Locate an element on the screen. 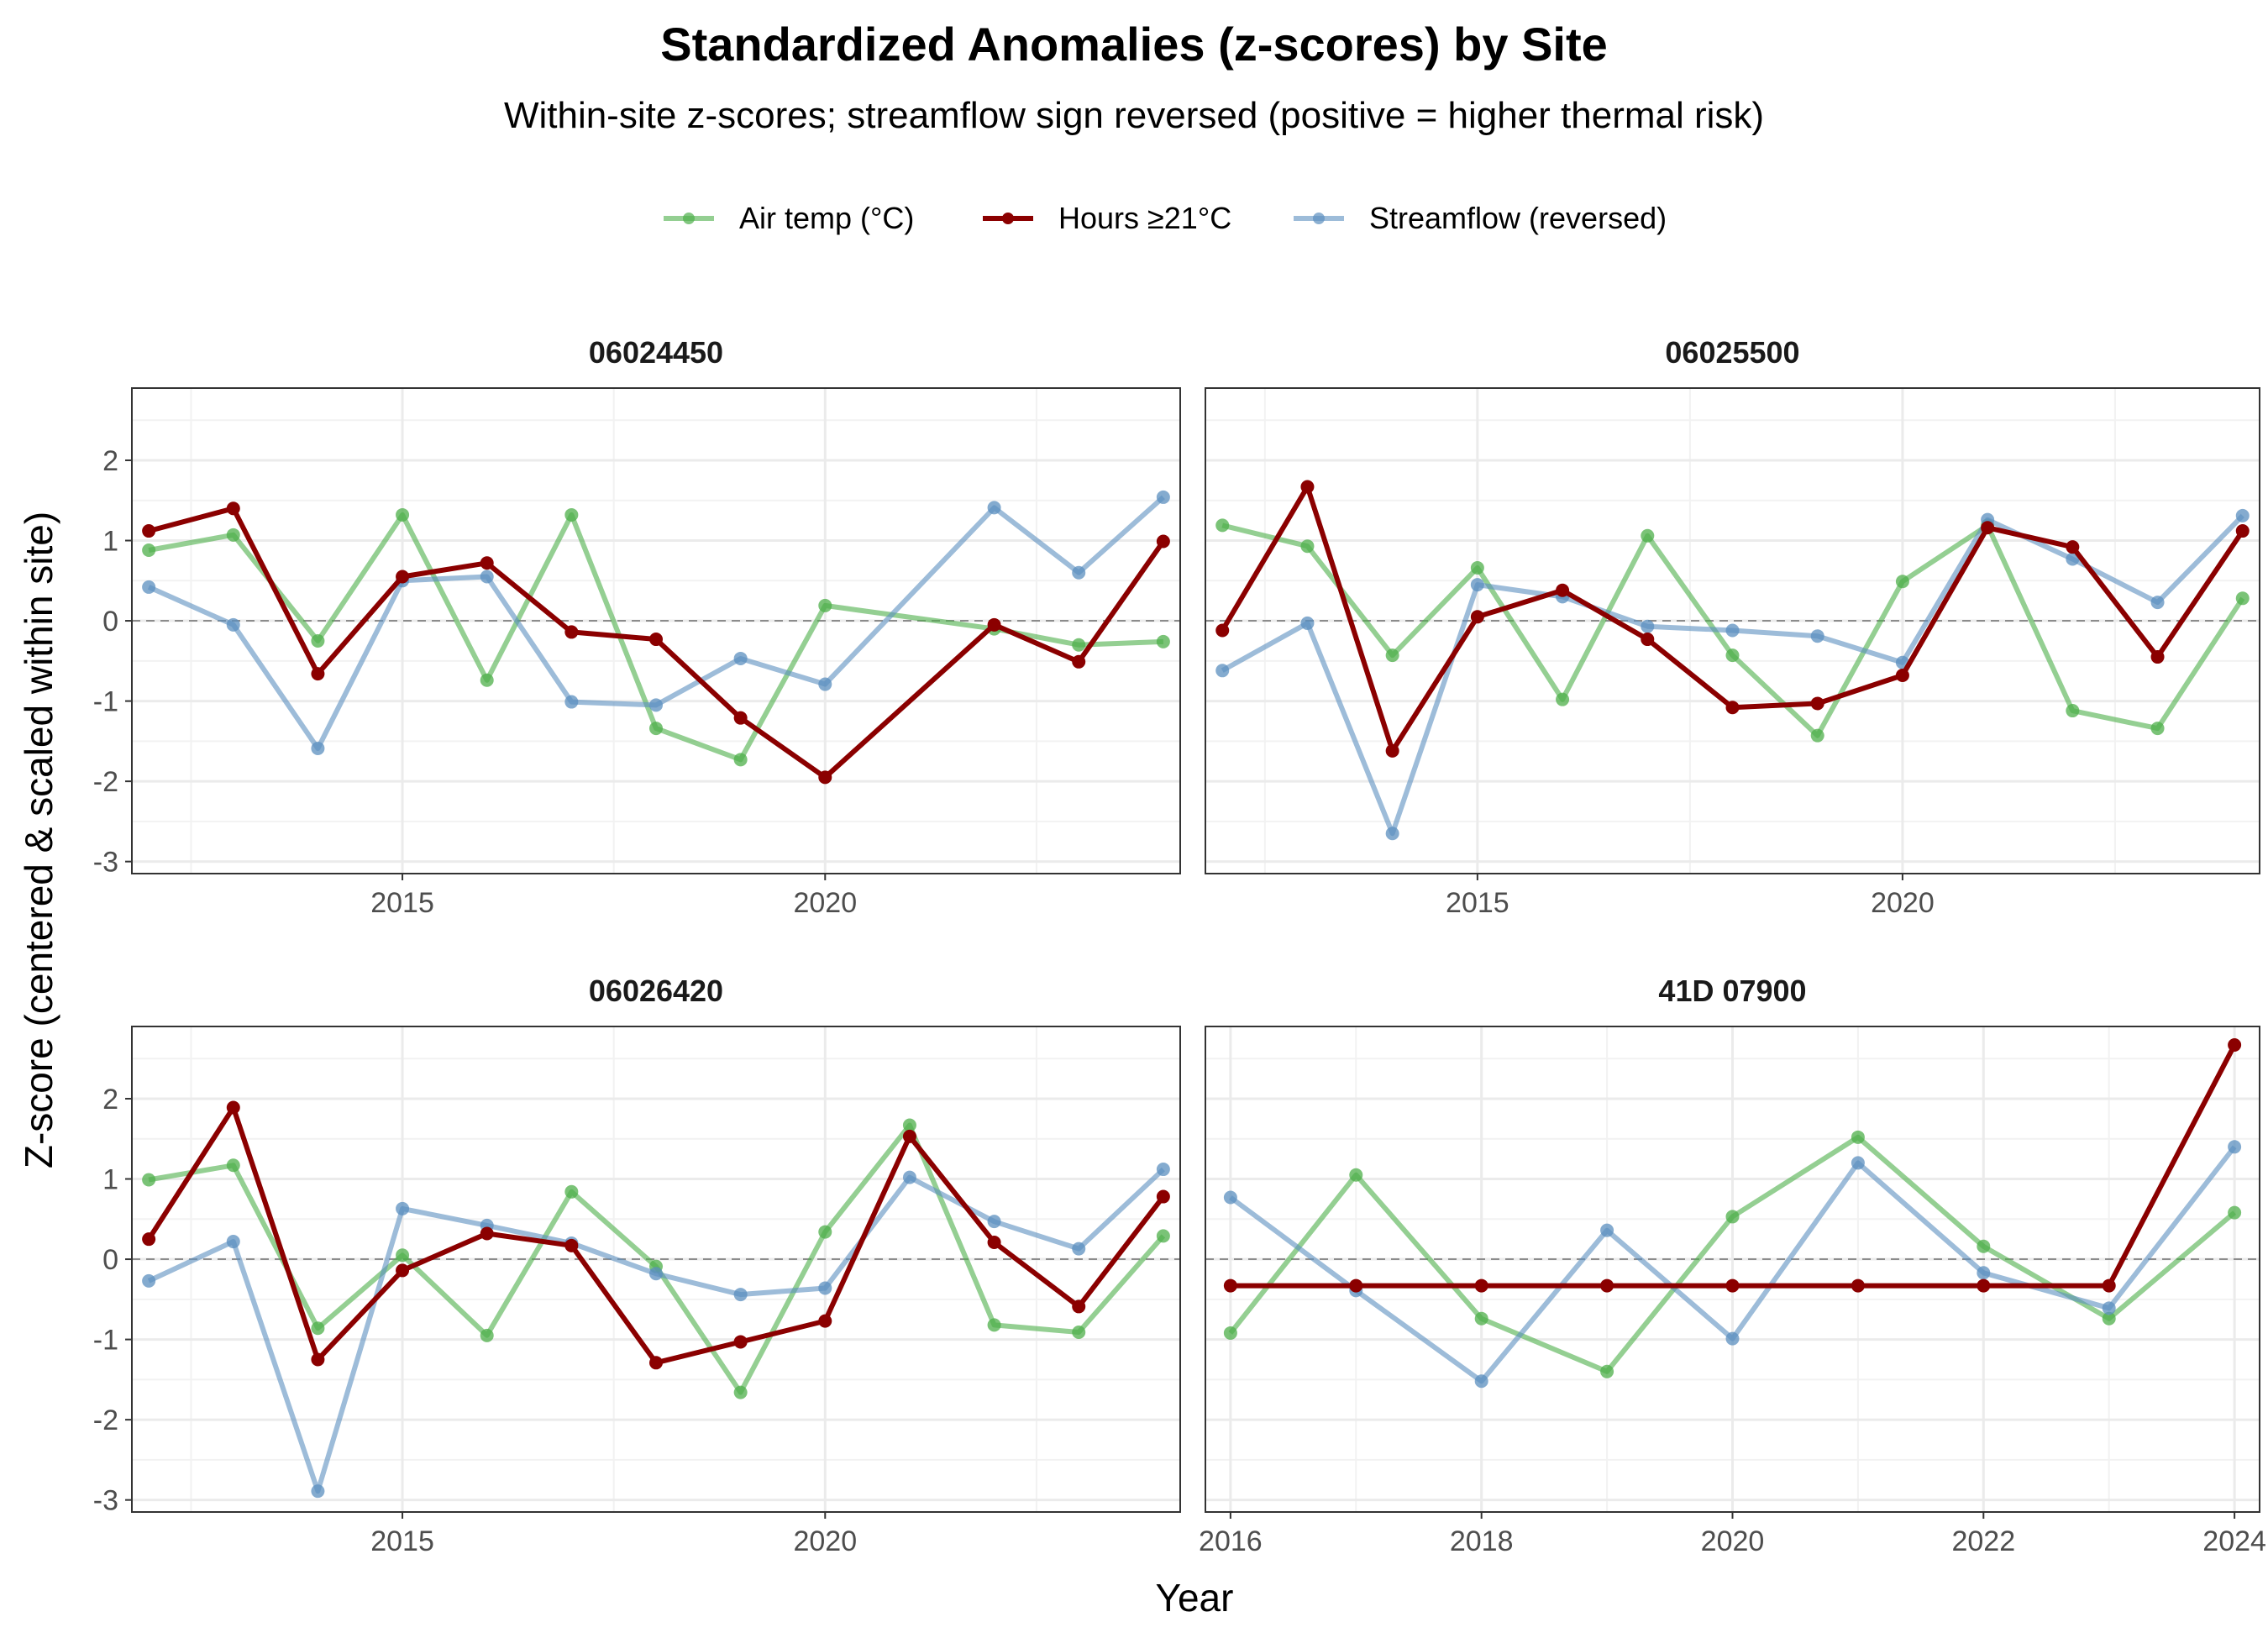 The height and width of the screenshot is (1638, 2268). legend-label: Hours ≥21°C is located at coordinates (1144, 218).